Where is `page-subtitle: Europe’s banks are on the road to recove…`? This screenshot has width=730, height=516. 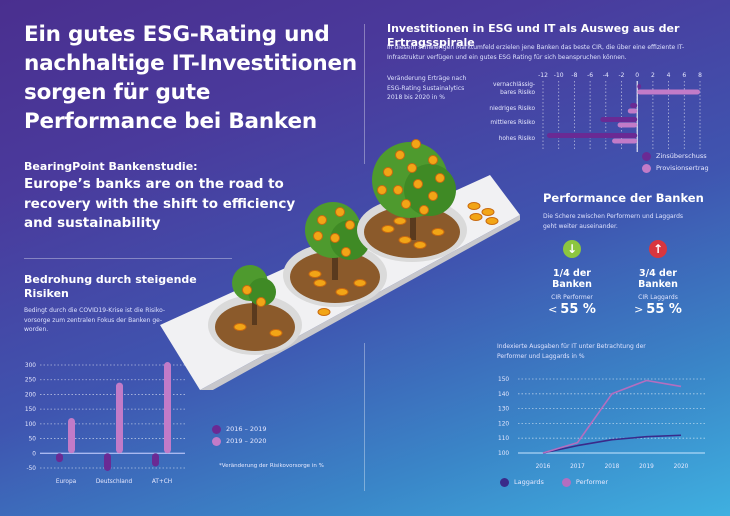
page-subtitle: Europe’s banks are on the road to recove… is located at coordinates (160, 203).